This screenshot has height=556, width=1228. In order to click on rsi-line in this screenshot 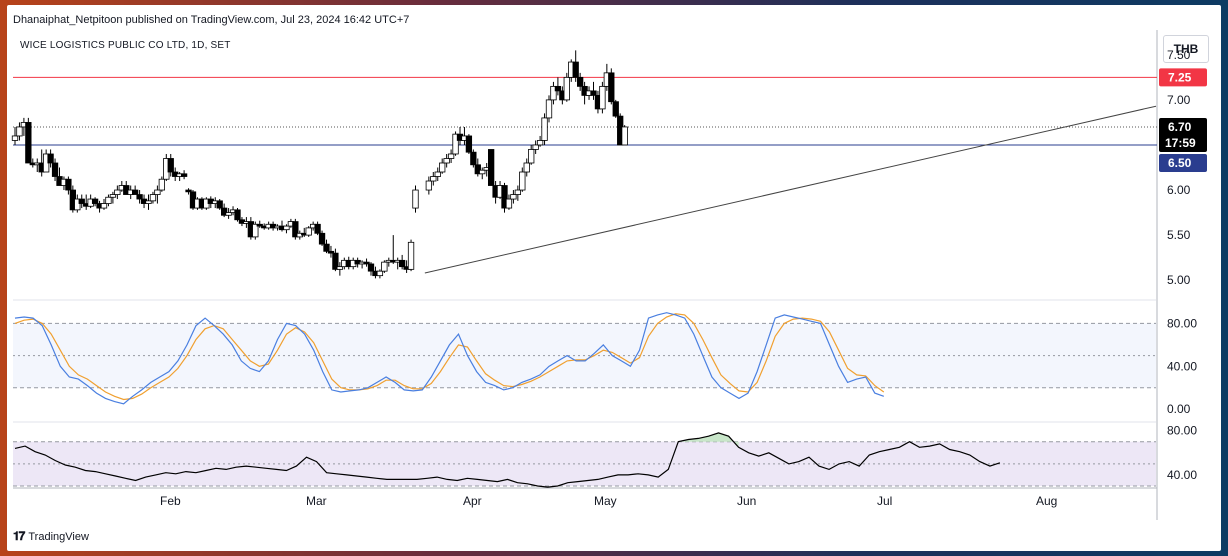, I will do `click(507, 460)`.